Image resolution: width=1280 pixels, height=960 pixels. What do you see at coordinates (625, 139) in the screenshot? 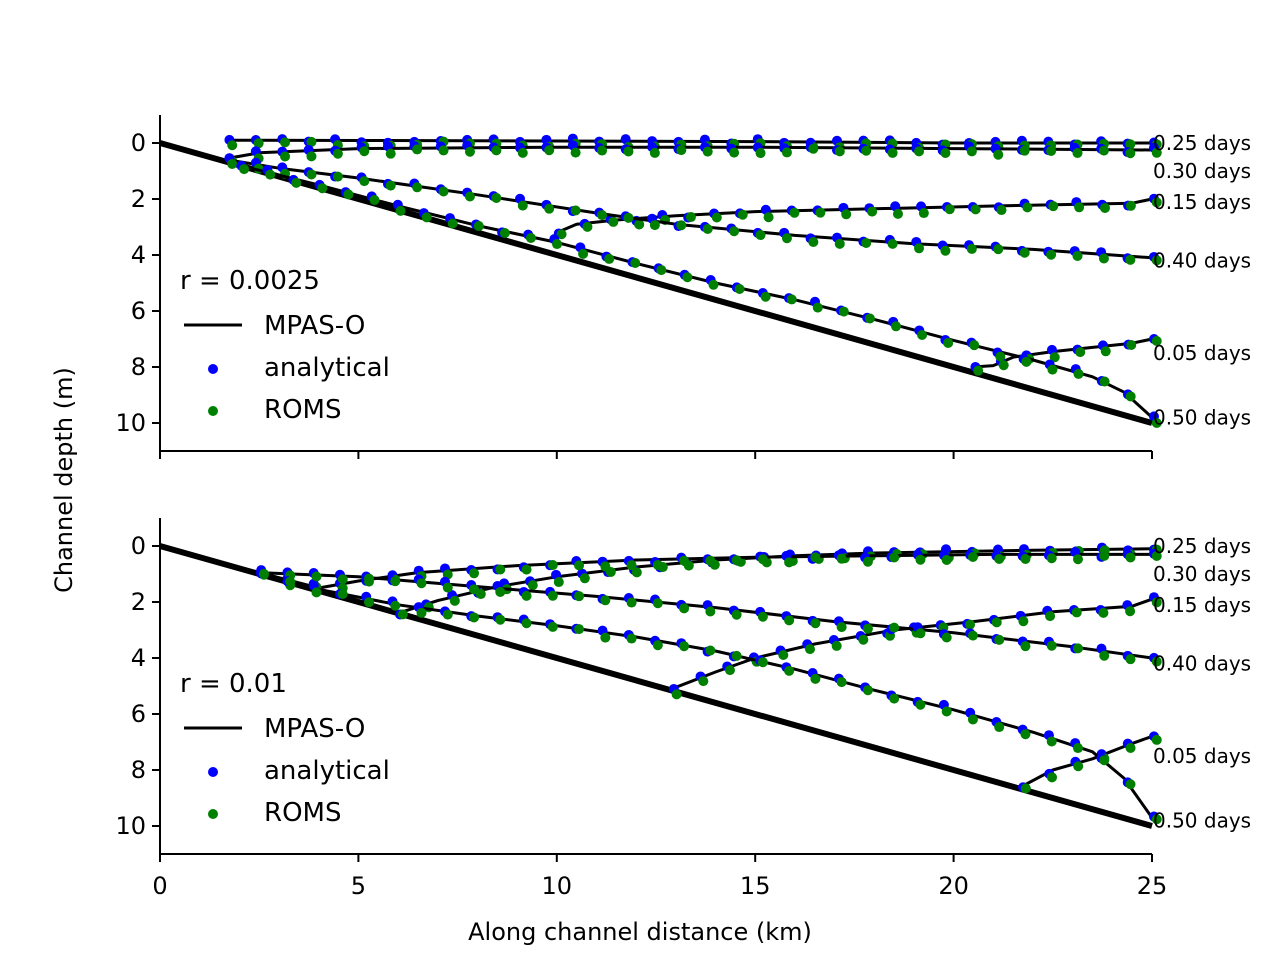
I see `analytical-point` at bounding box center [625, 139].